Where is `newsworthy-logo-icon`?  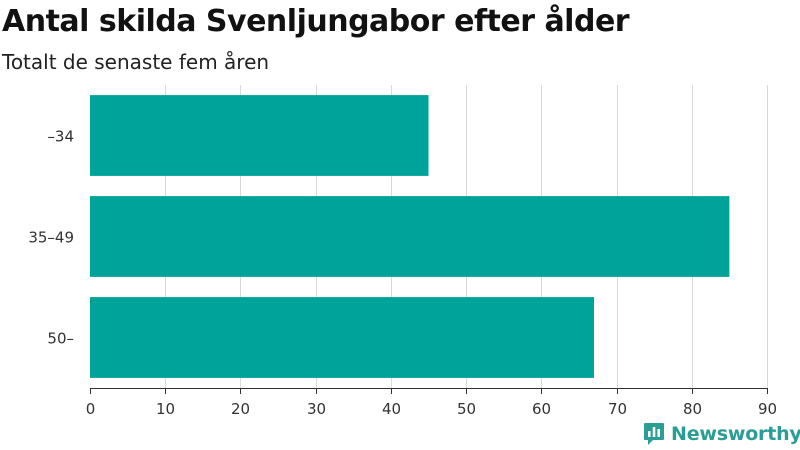
newsworthy-logo-icon is located at coordinates (654, 434).